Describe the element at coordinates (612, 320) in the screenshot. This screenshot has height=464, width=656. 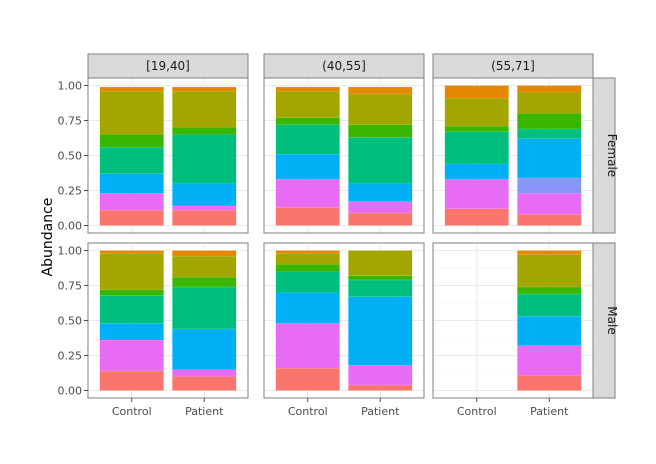
I see `facet-label: Male` at that location.